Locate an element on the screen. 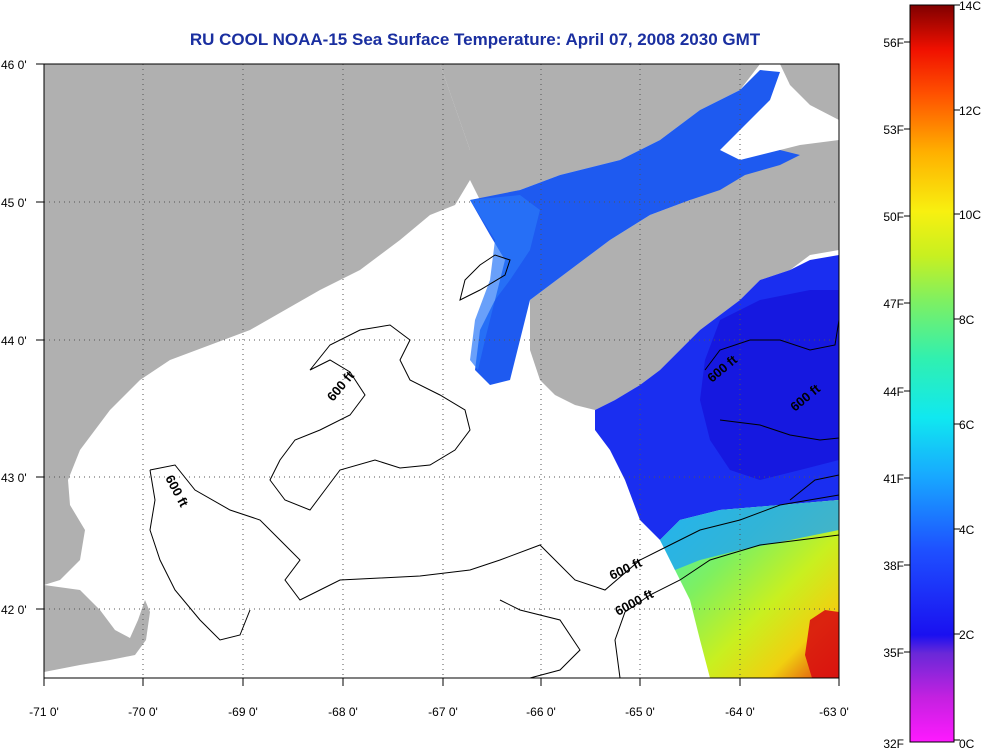 The width and height of the screenshot is (984, 754). colorbar-c-label: 2C is located at coordinates (967, 635).